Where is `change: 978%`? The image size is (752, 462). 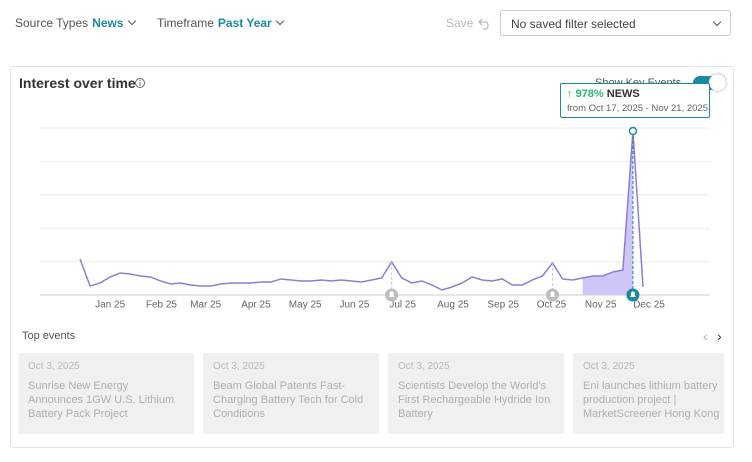
change: 978% is located at coordinates (589, 94).